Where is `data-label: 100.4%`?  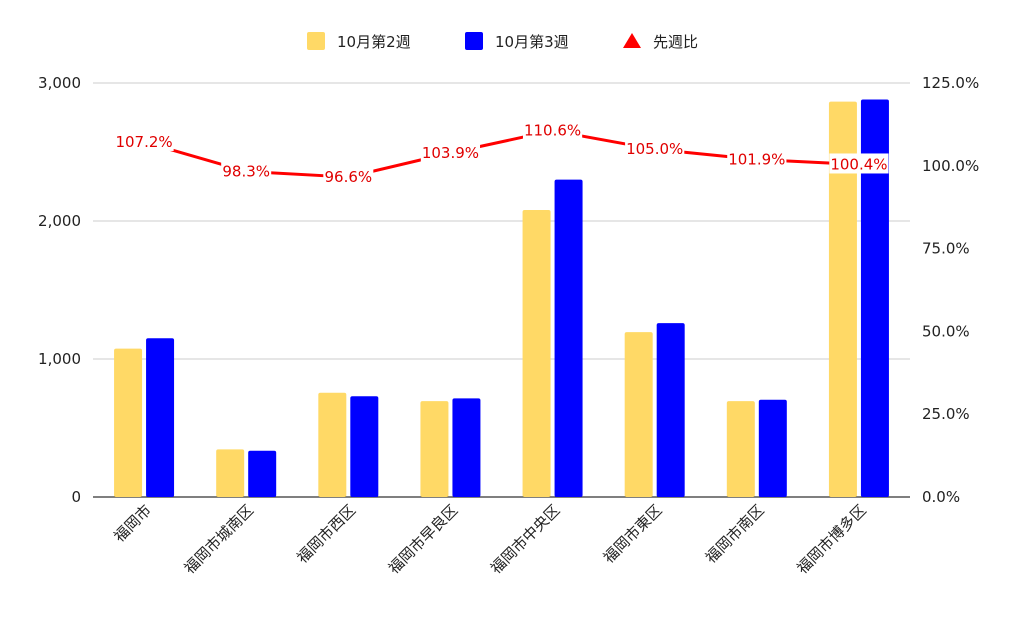 data-label: 100.4% is located at coordinates (858, 164).